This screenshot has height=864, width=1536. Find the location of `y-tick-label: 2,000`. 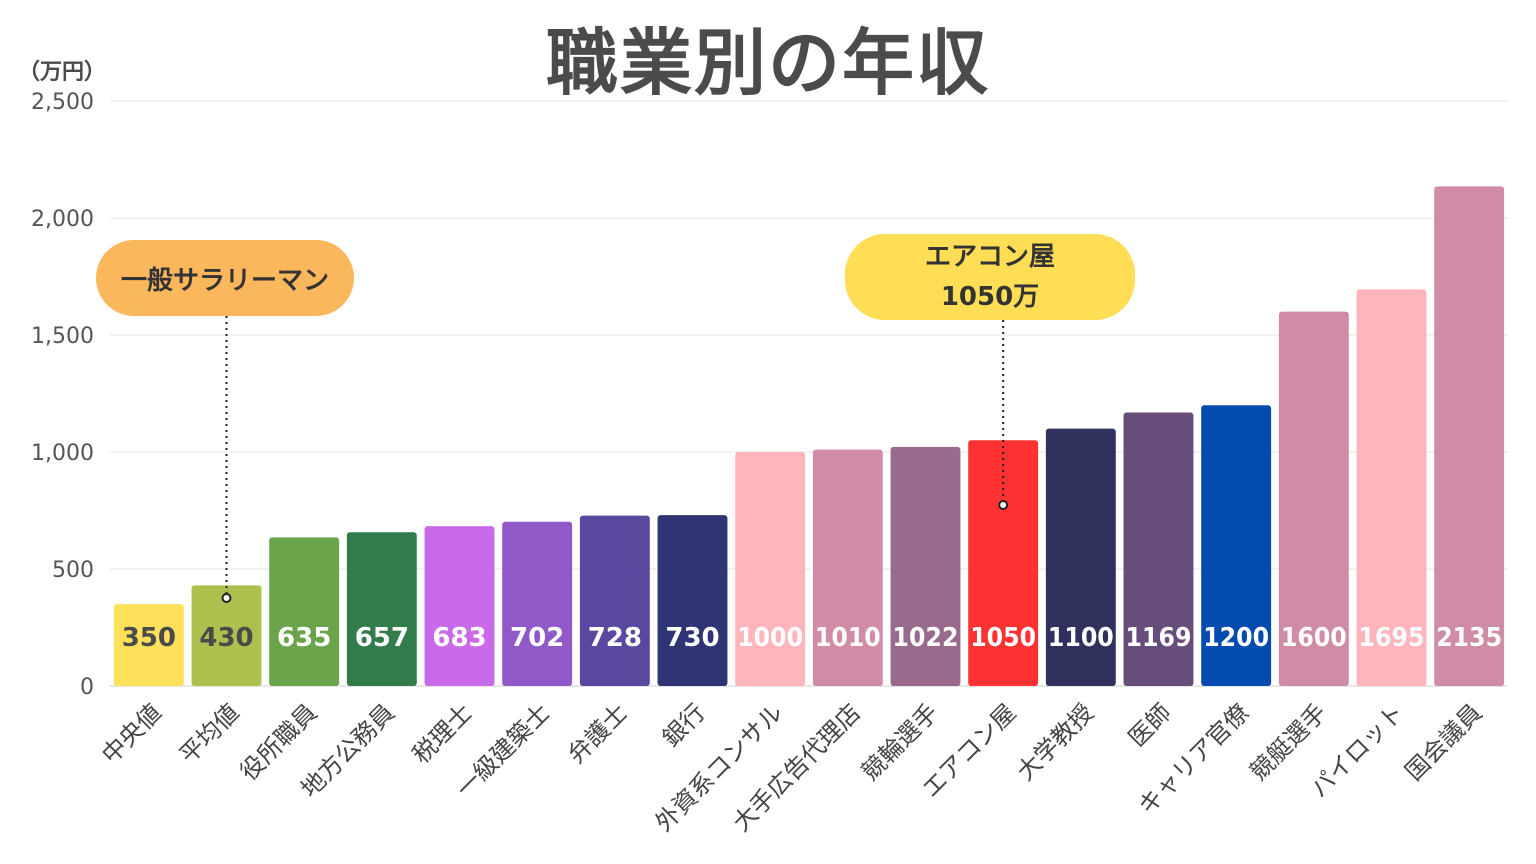

y-tick-label: 2,000 is located at coordinates (62, 219).